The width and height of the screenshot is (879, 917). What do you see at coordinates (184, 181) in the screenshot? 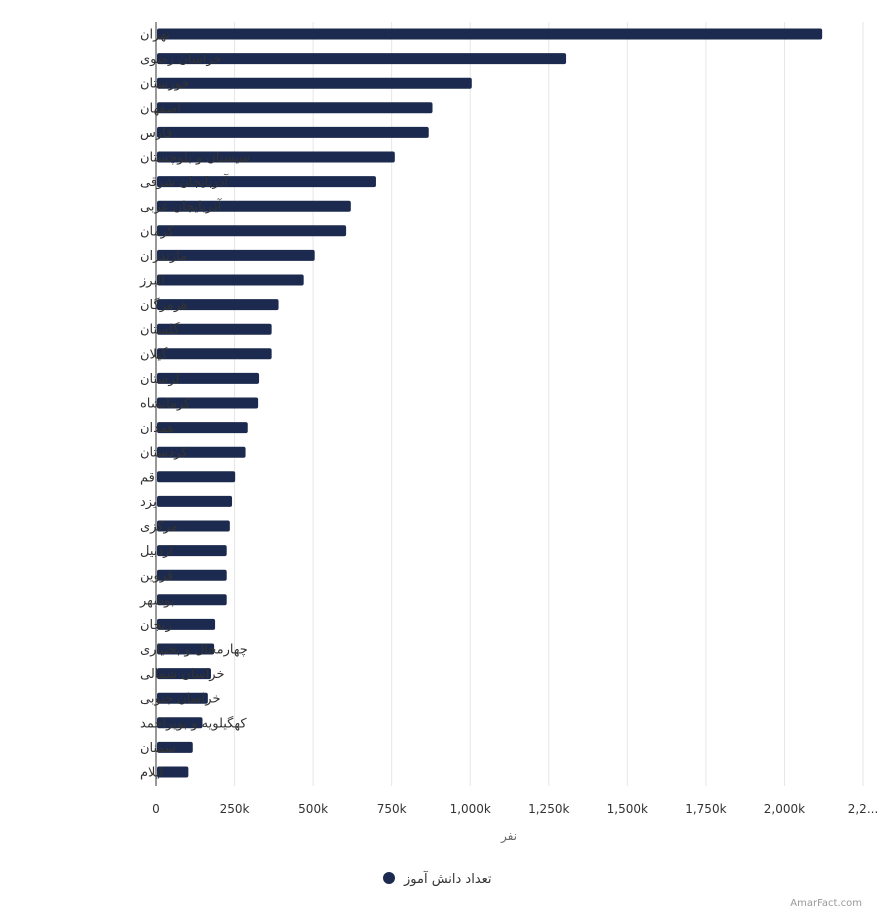
I see `category-label: آذربایجان شرقی` at bounding box center [184, 181].